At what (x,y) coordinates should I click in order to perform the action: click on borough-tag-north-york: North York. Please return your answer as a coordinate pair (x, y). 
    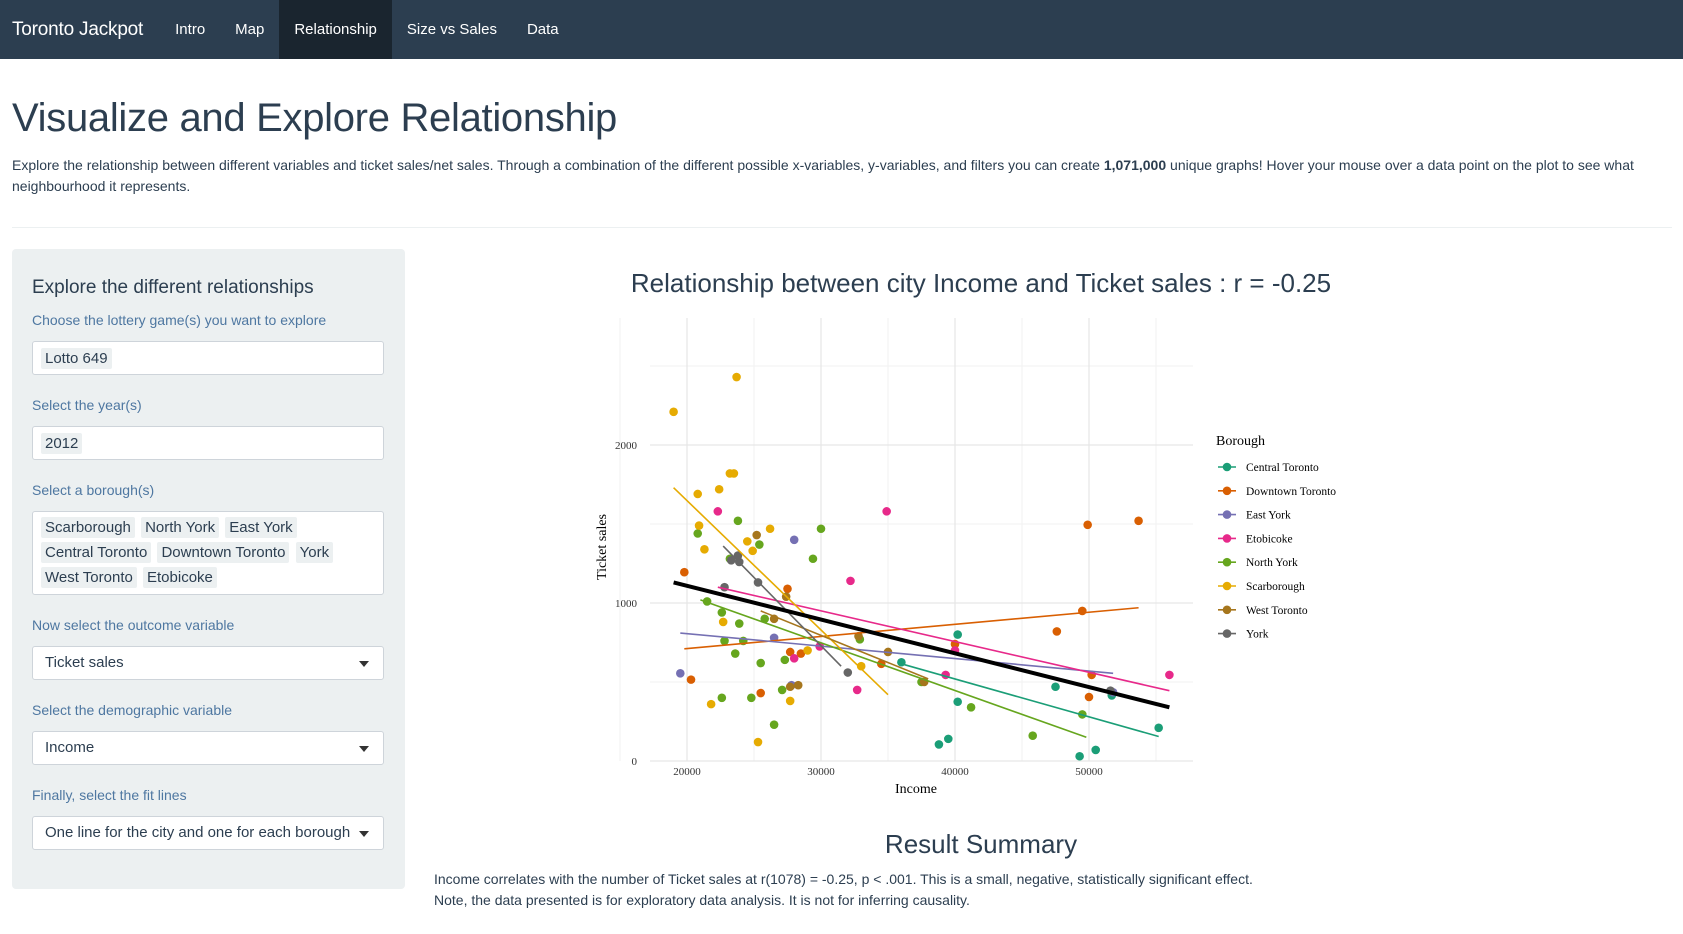
    Looking at the image, I should click on (180, 527).